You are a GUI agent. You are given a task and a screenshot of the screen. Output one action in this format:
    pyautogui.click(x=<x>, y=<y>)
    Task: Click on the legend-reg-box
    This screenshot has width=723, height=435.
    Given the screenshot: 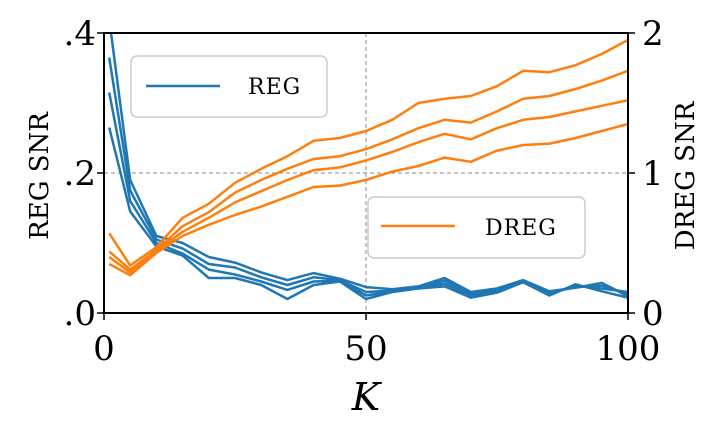 What is the action you would take?
    pyautogui.click(x=229, y=86)
    